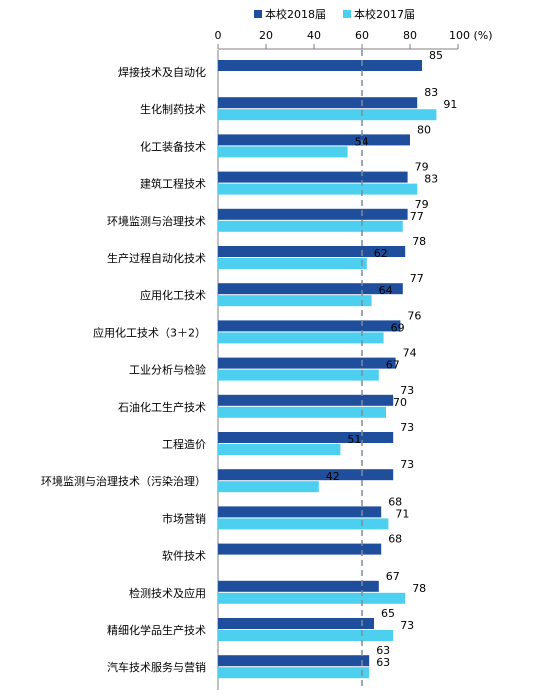 The image size is (547, 699). What do you see at coordinates (386, 290) in the screenshot?
I see `data-label: 64` at bounding box center [386, 290].